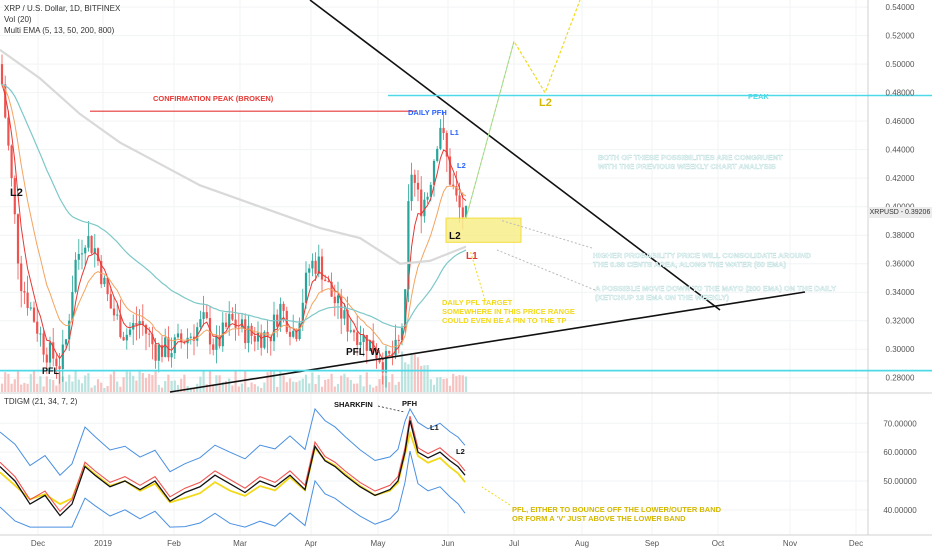 This screenshot has width=932, height=555. What do you see at coordinates (900, 292) in the screenshot?
I see `price-tick-label: 0.34000` at bounding box center [900, 292].